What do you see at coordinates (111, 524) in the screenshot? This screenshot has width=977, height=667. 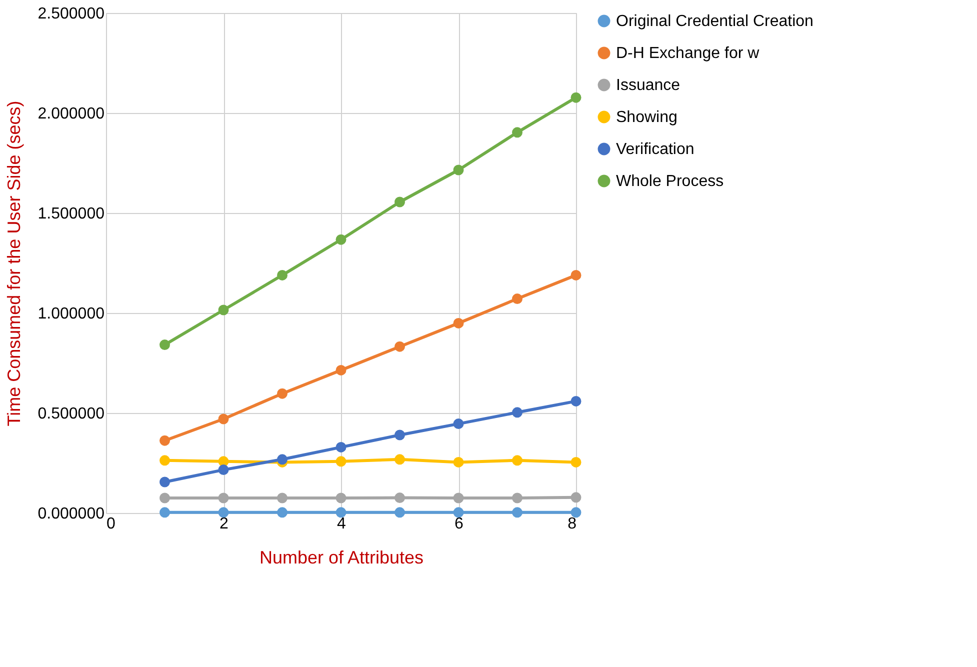 I see `x-tick-label: 0` at bounding box center [111, 524].